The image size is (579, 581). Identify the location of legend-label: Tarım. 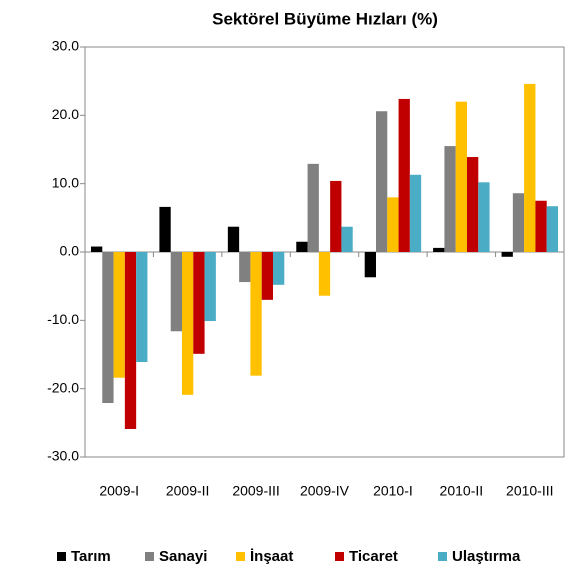
(91, 556).